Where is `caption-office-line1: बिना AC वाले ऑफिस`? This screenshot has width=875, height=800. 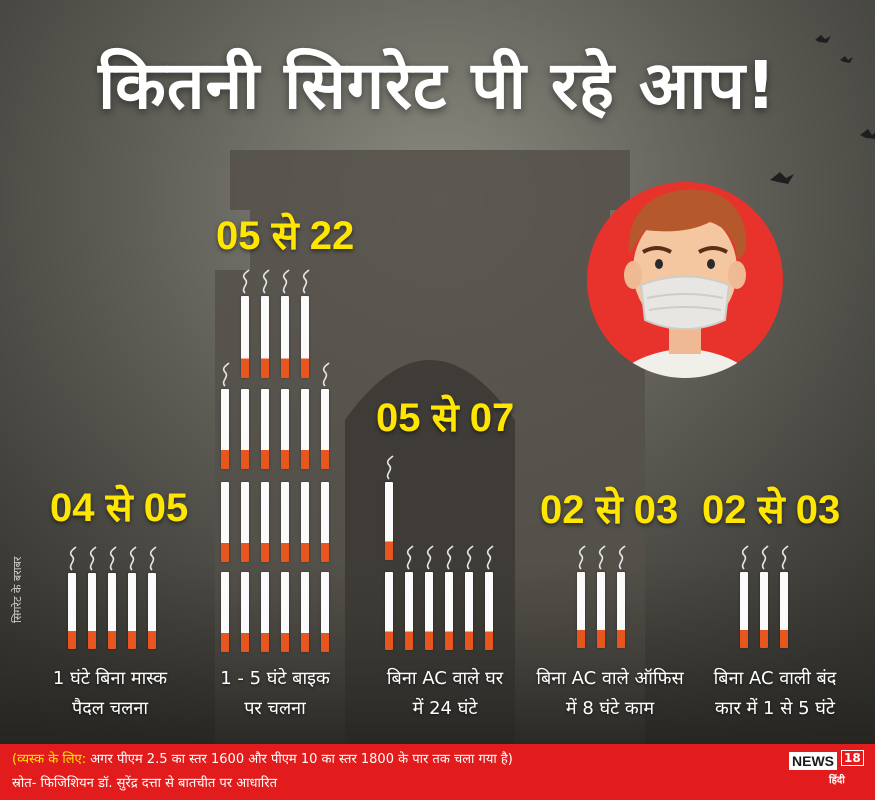
caption-office-line1: बिना AC वाले ऑफिस is located at coordinates (610, 678).